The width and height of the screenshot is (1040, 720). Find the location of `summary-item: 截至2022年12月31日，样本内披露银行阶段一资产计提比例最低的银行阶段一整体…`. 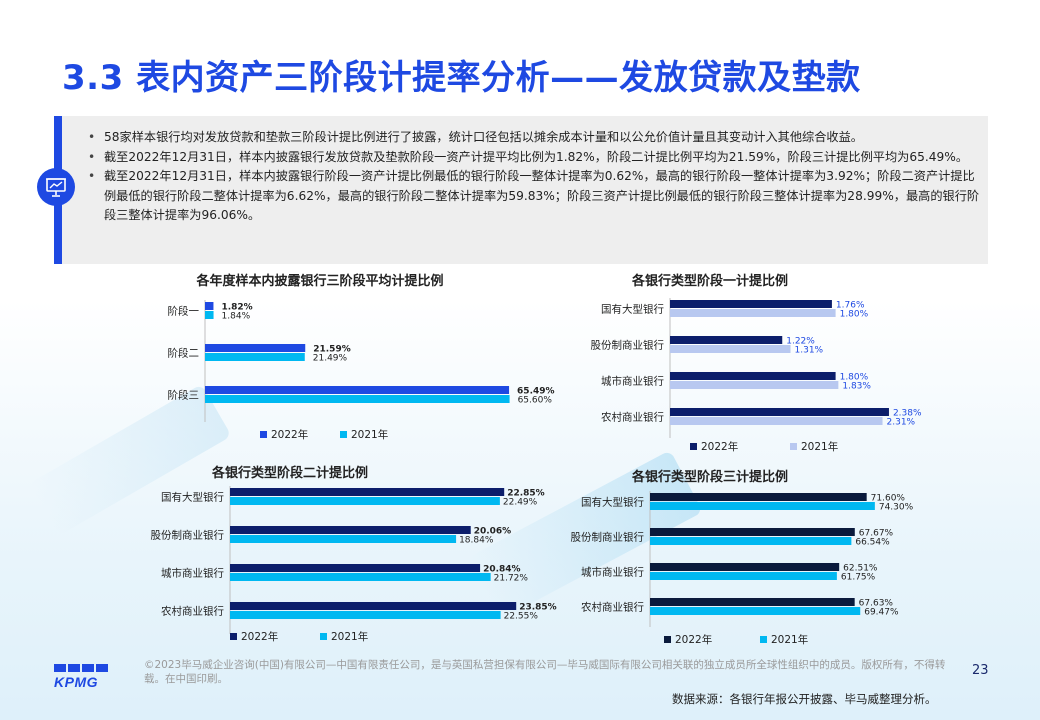

summary-item: 截至2022年12月31日，样本内披露银行阶段一资产计提比例最低的银行阶段一整体… is located at coordinates (532, 196).